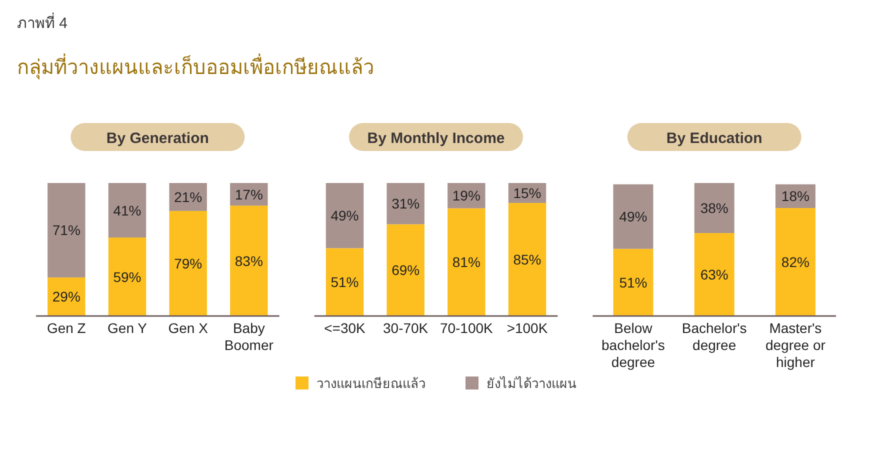 The image size is (870, 454). What do you see at coordinates (157, 138) in the screenshot?
I see `chart-title: By Generation` at bounding box center [157, 138].